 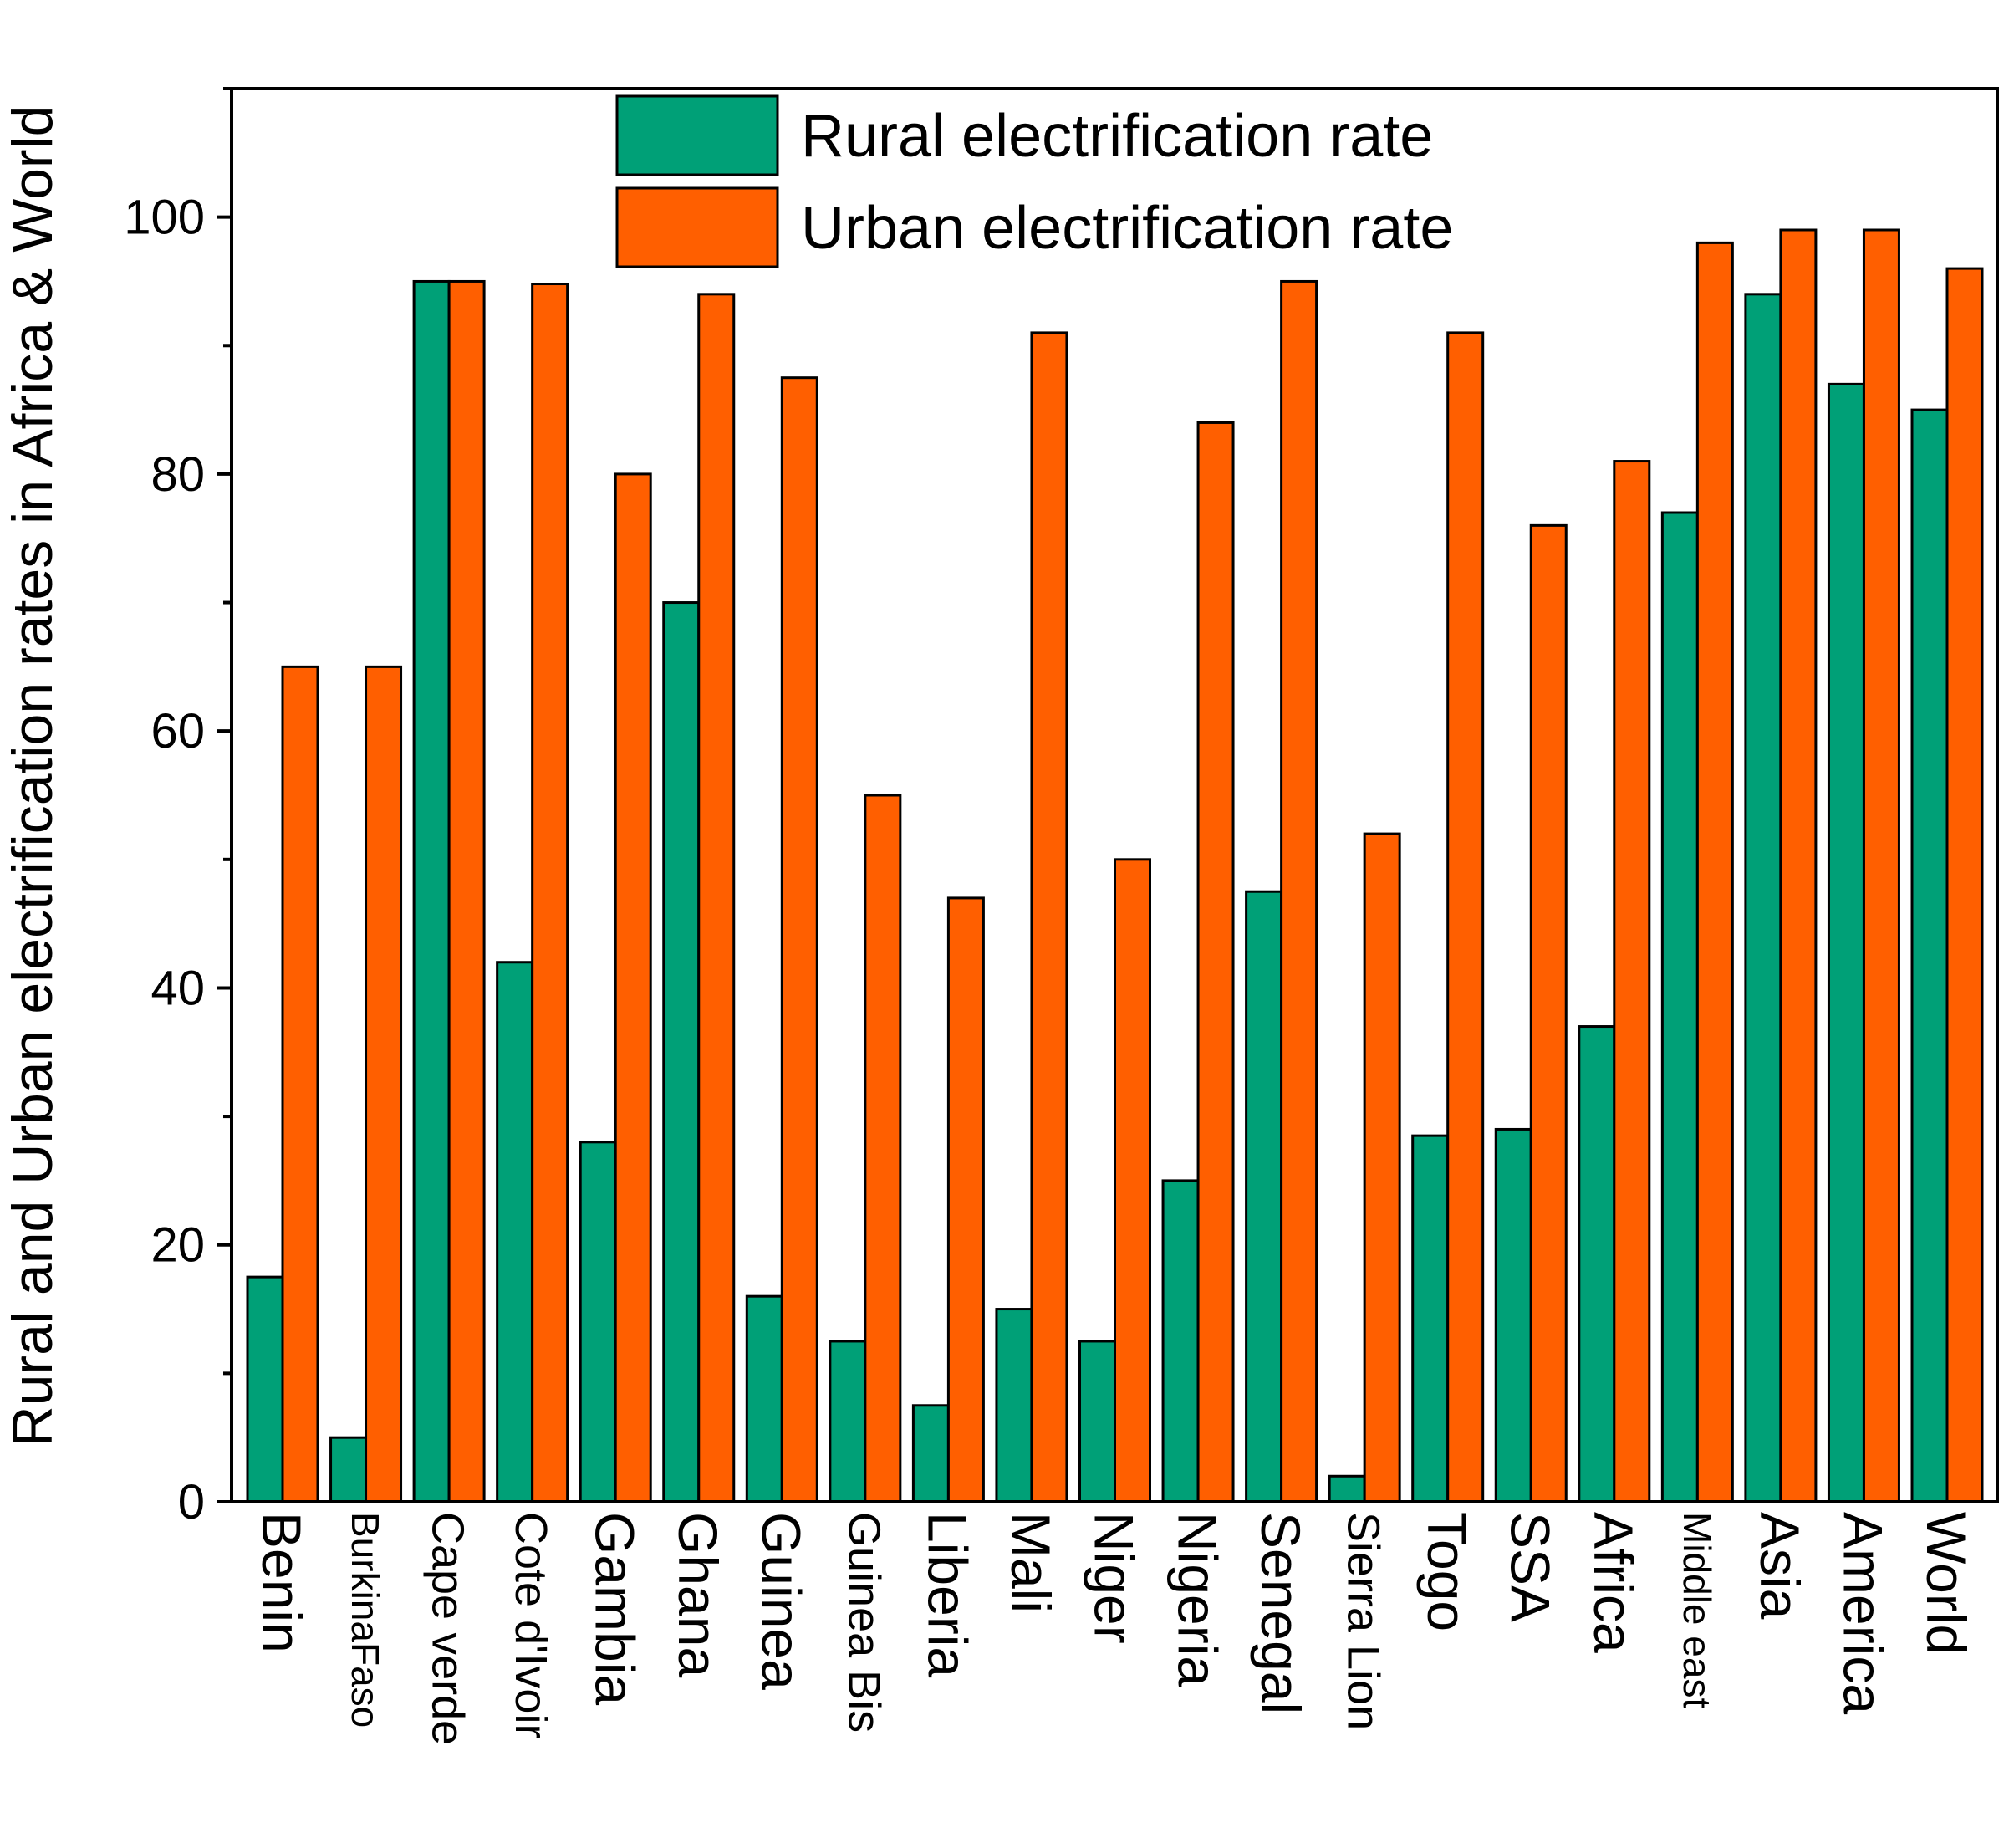 What do you see at coordinates (697, 135) in the screenshot?
I see `legend-swatch-rural` at bounding box center [697, 135].